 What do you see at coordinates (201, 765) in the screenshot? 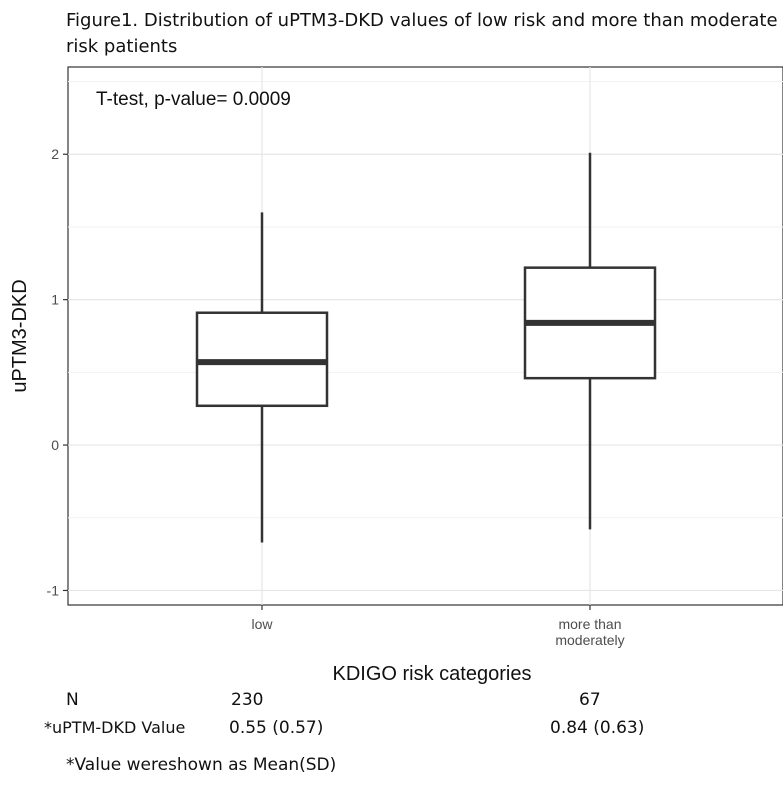
I see `footnote: *Value wereshown as Mean(SD)` at bounding box center [201, 765].